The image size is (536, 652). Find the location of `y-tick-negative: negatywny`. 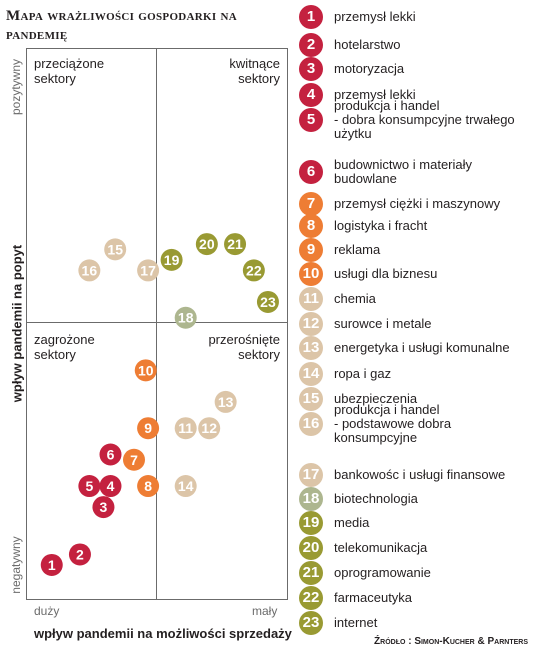

y-tick-negative: negatywny is located at coordinates (16, 565).